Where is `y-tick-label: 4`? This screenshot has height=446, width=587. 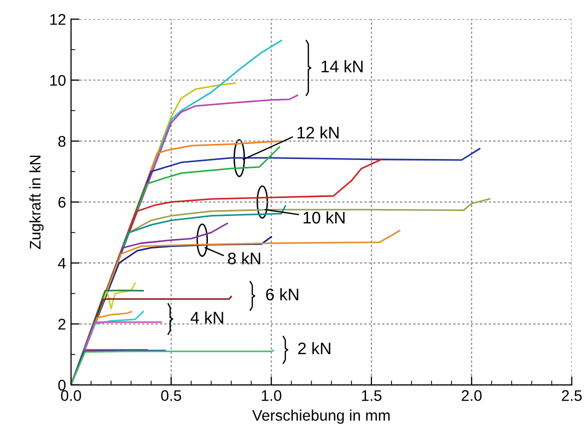
y-tick-label: 4 is located at coordinates (62, 263).